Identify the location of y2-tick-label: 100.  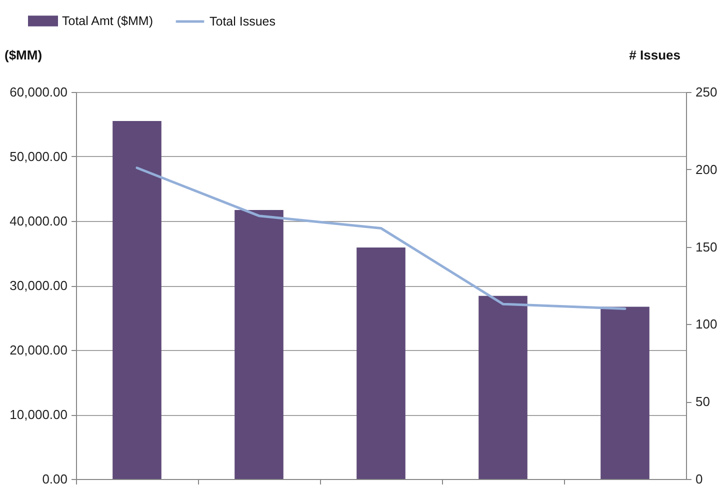
(707, 324).